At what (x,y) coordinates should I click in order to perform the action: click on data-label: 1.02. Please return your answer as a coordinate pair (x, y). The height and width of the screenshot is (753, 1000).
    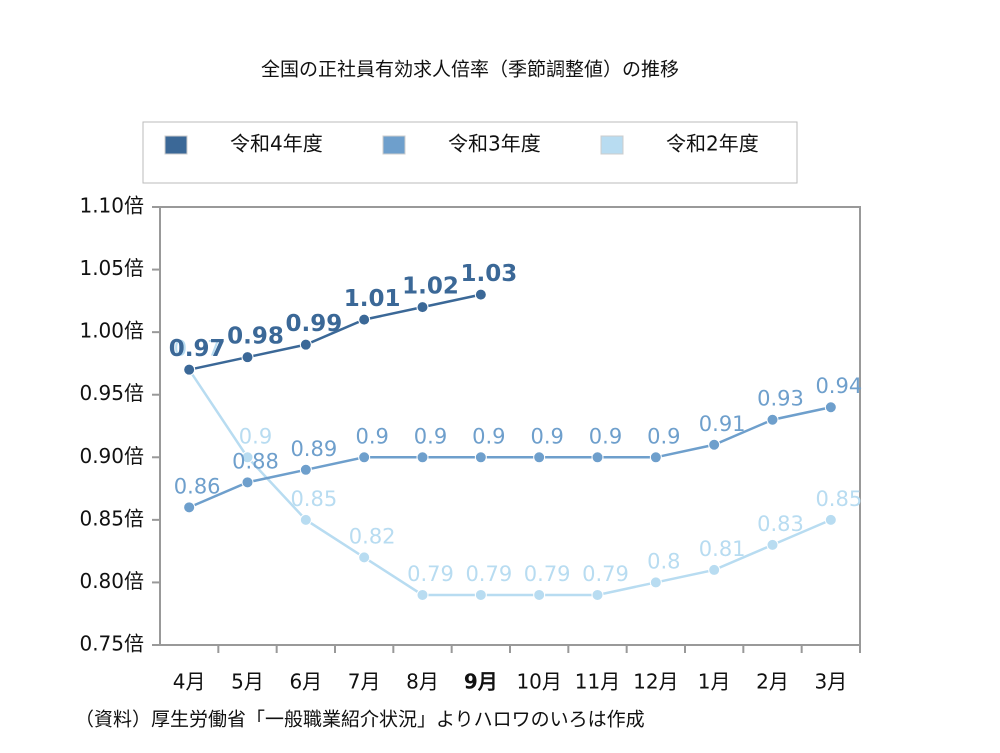
    Looking at the image, I should click on (430, 287).